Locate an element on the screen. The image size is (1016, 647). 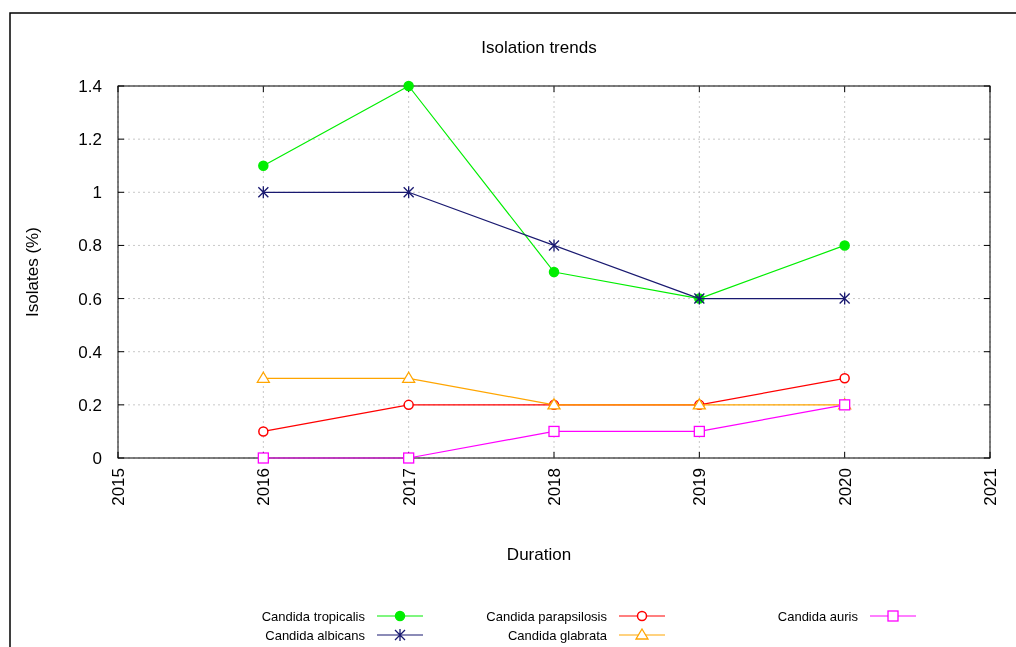
y-tick-label: 1.2 is located at coordinates (90, 140).